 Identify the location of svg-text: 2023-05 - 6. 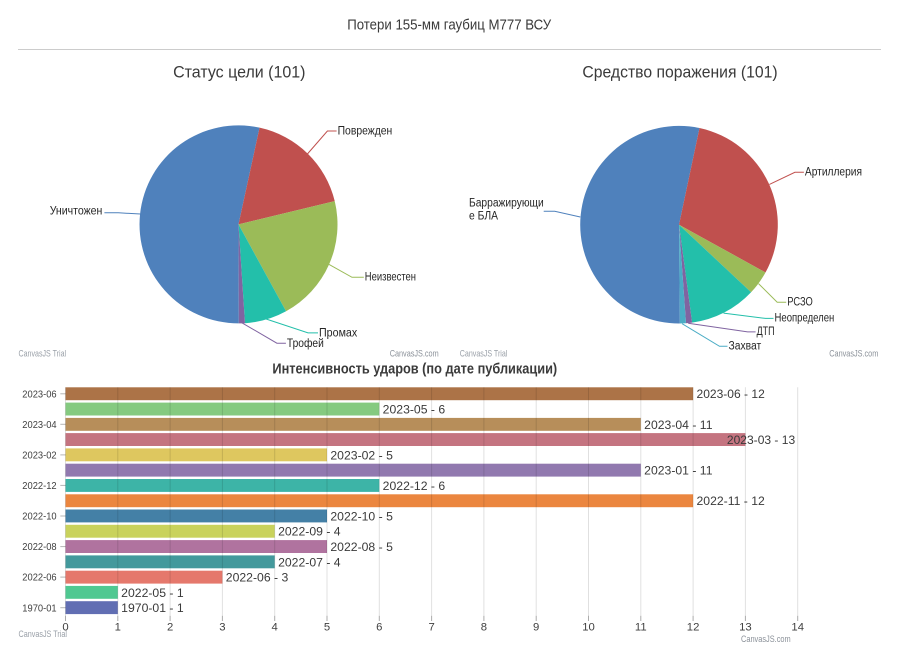
(414, 409).